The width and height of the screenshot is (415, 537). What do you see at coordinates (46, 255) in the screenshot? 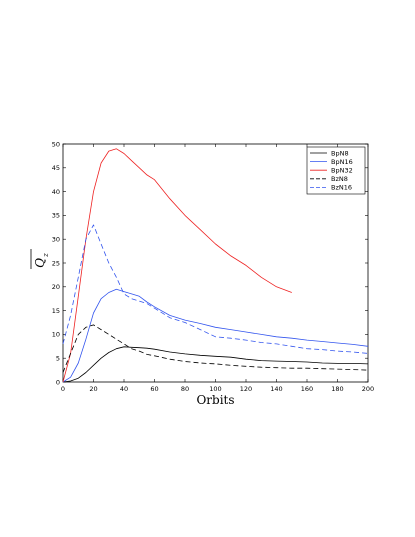
I see `y-axis-label-subscript: z` at bounding box center [46, 255].